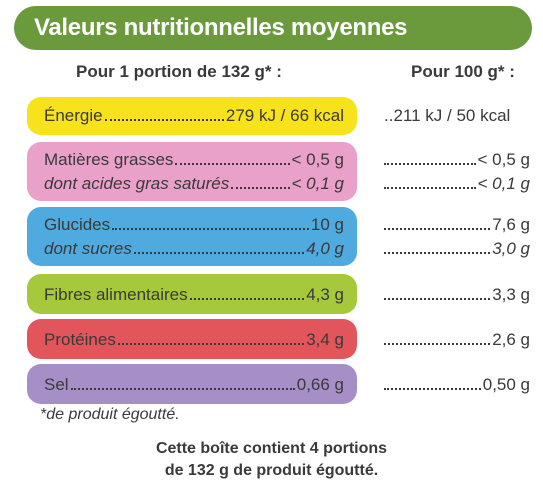 The width and height of the screenshot is (543, 497). Describe the element at coordinates (116, 294) in the screenshot. I see `row-label: Fibres alimentaires` at that location.